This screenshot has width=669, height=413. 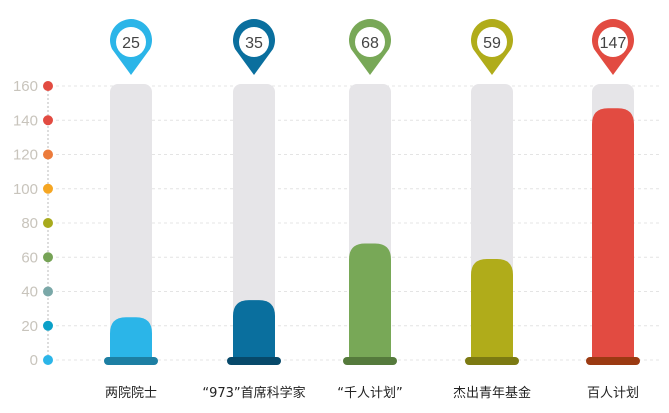 What do you see at coordinates (29, 257) in the screenshot?
I see `y-tick-label: 60` at bounding box center [29, 257].